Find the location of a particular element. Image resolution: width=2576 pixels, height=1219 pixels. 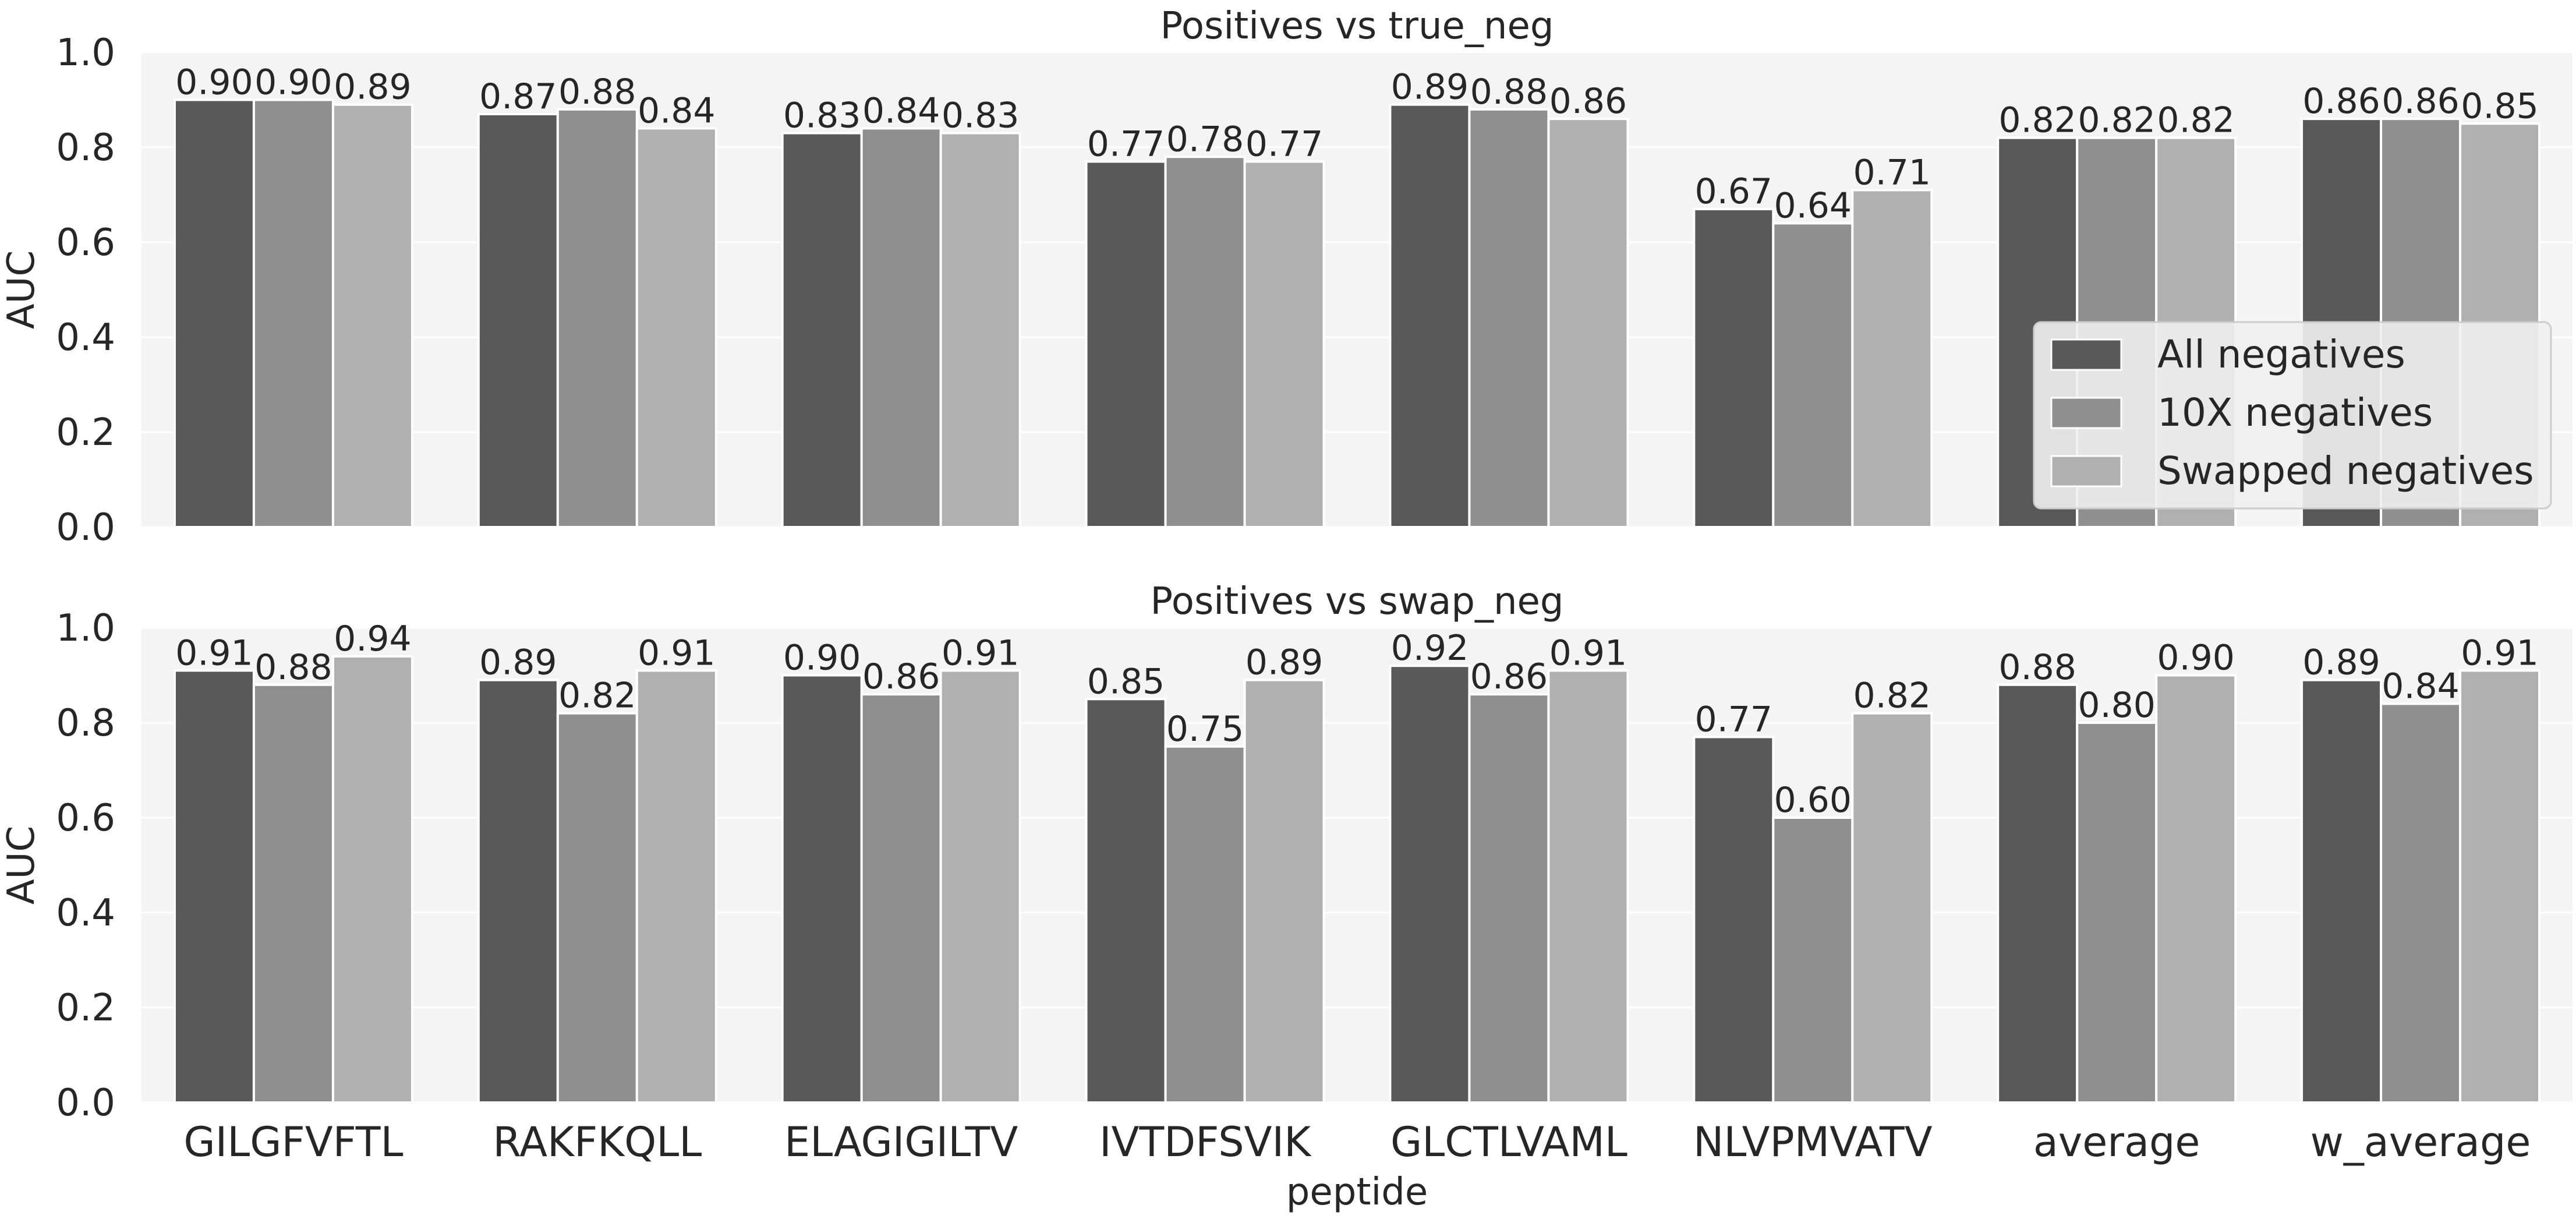

bar-value-label: 0.87 is located at coordinates (518, 97).